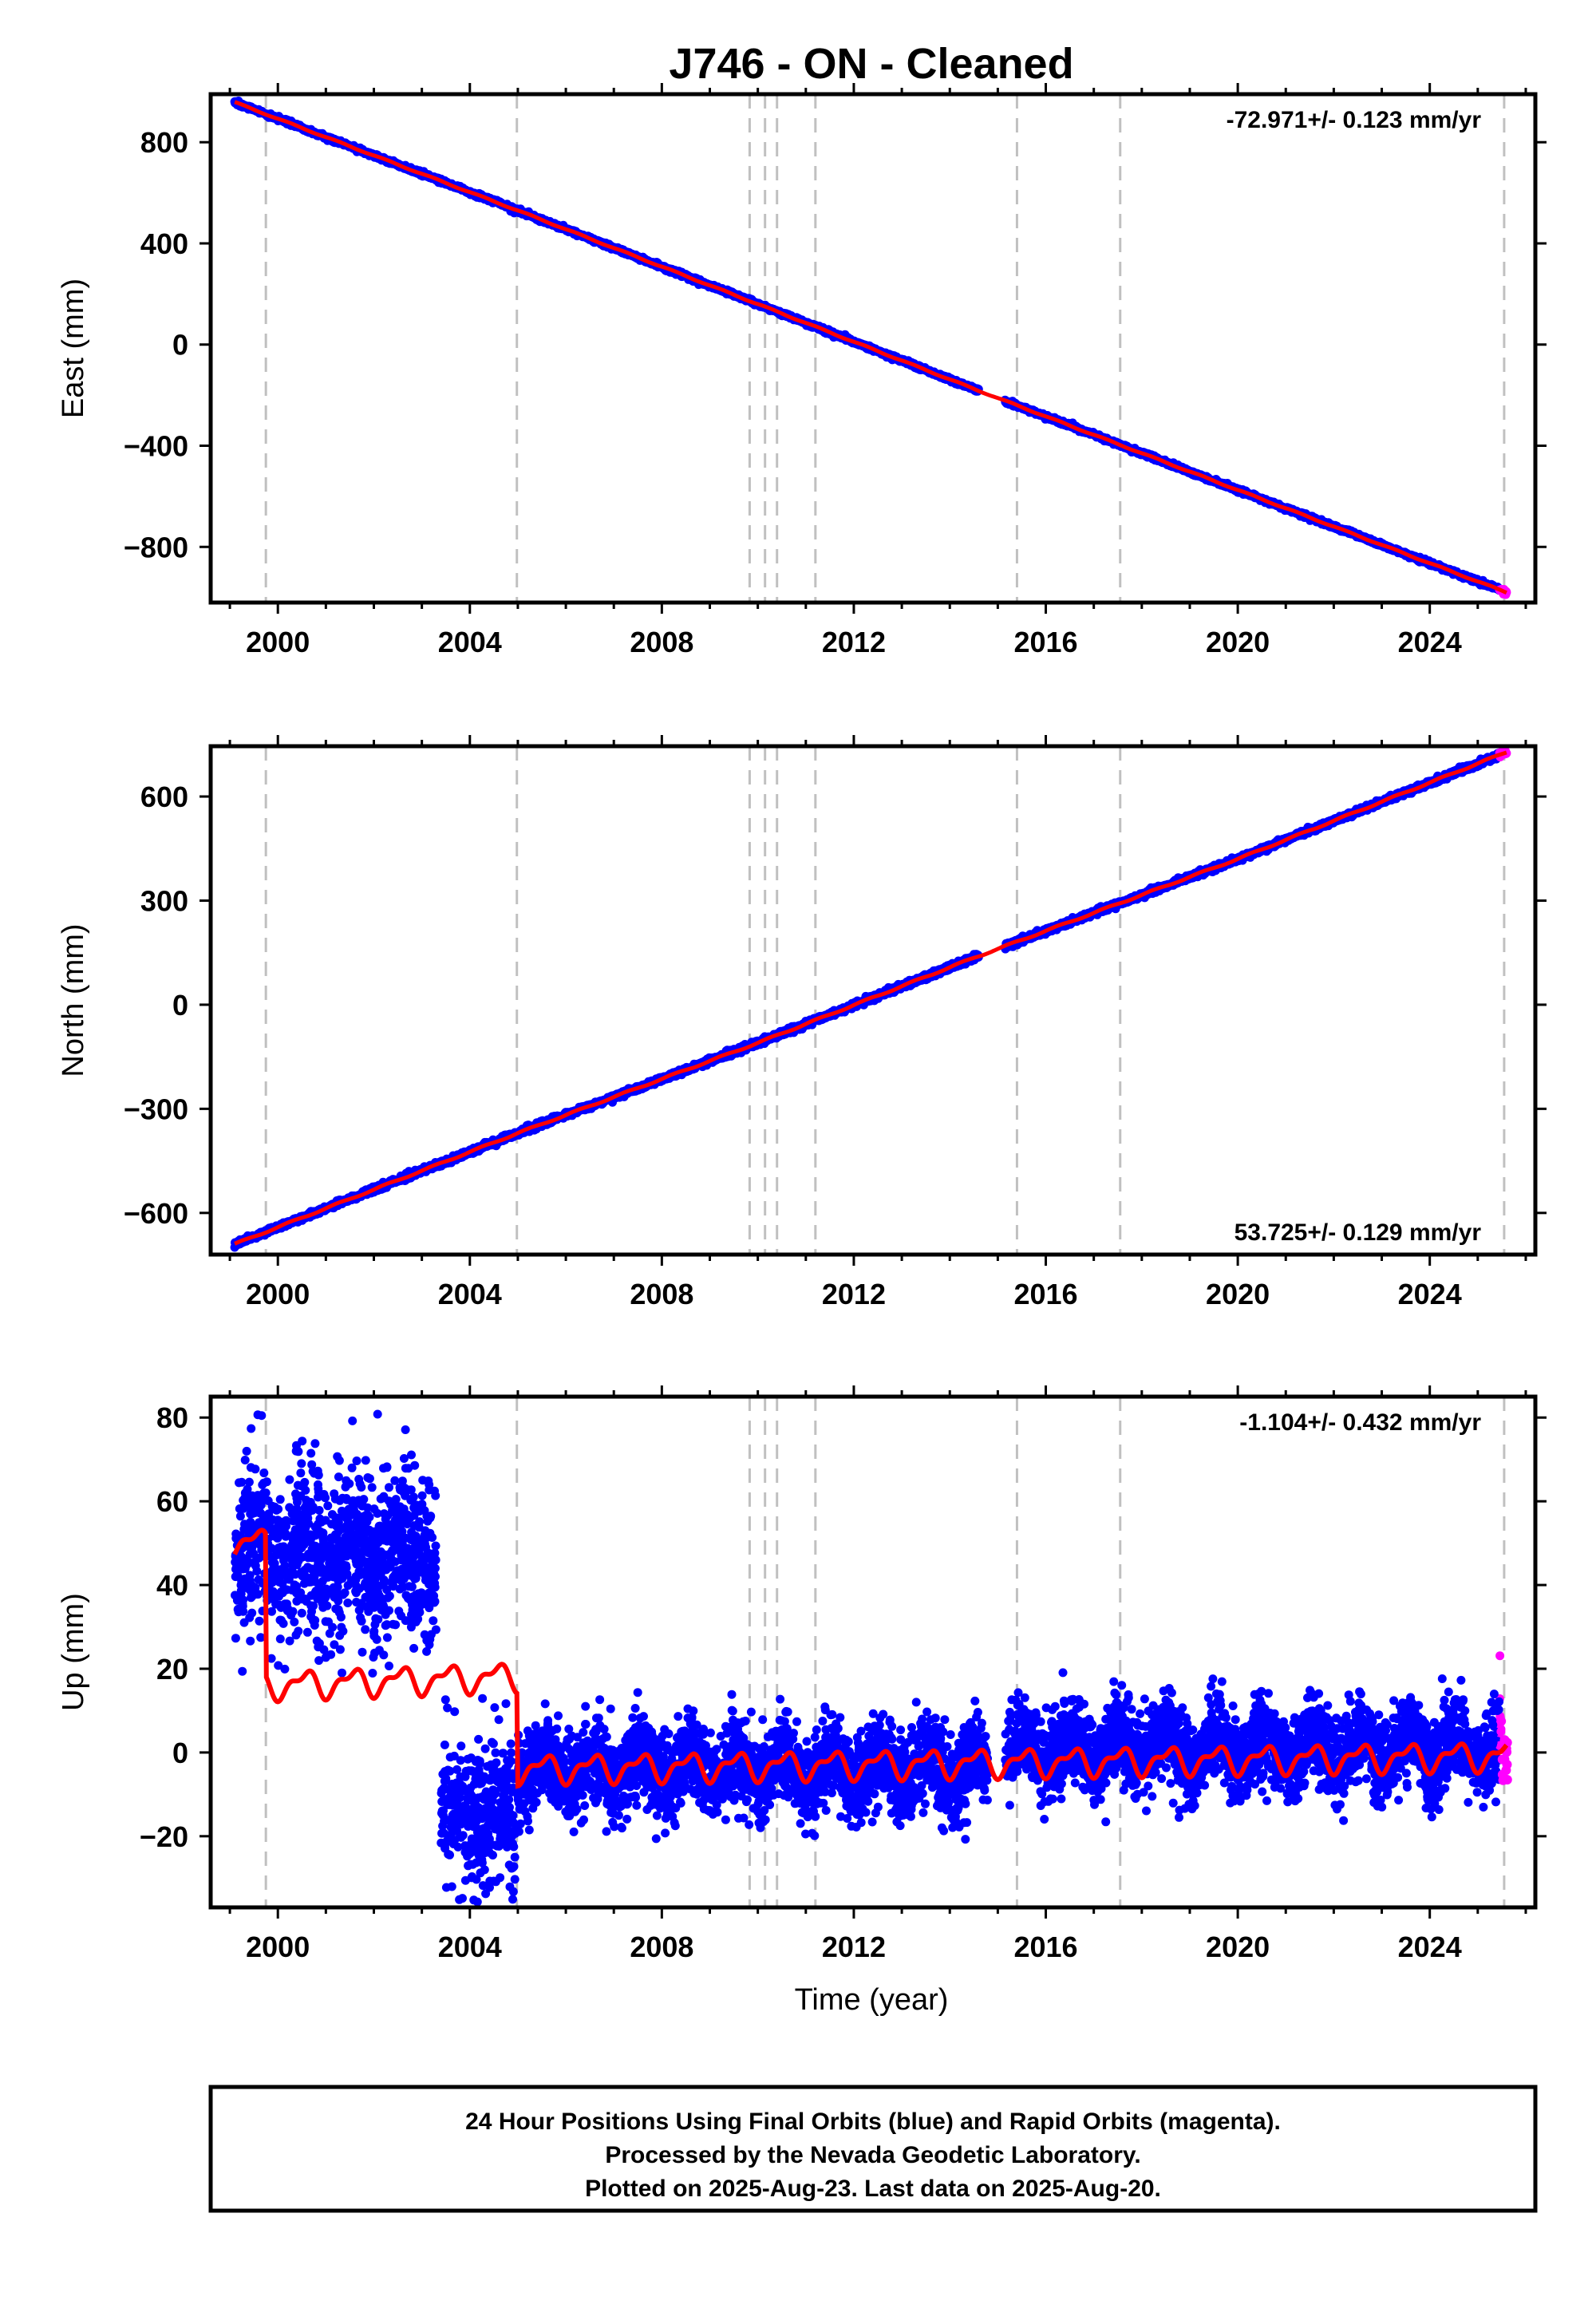 The image size is (1596, 2316). What do you see at coordinates (1238, 642) in the screenshot?
I see `x-tick-label: 2020` at bounding box center [1238, 642].